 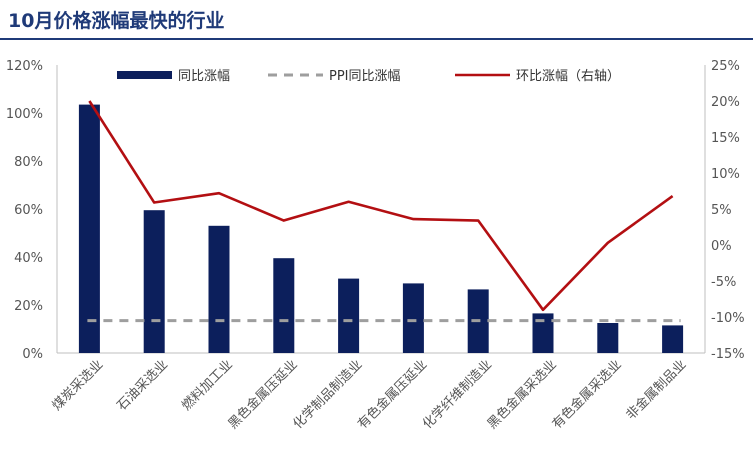 I want to click on y-right-tick-label: 15%, so click(x=725, y=138).